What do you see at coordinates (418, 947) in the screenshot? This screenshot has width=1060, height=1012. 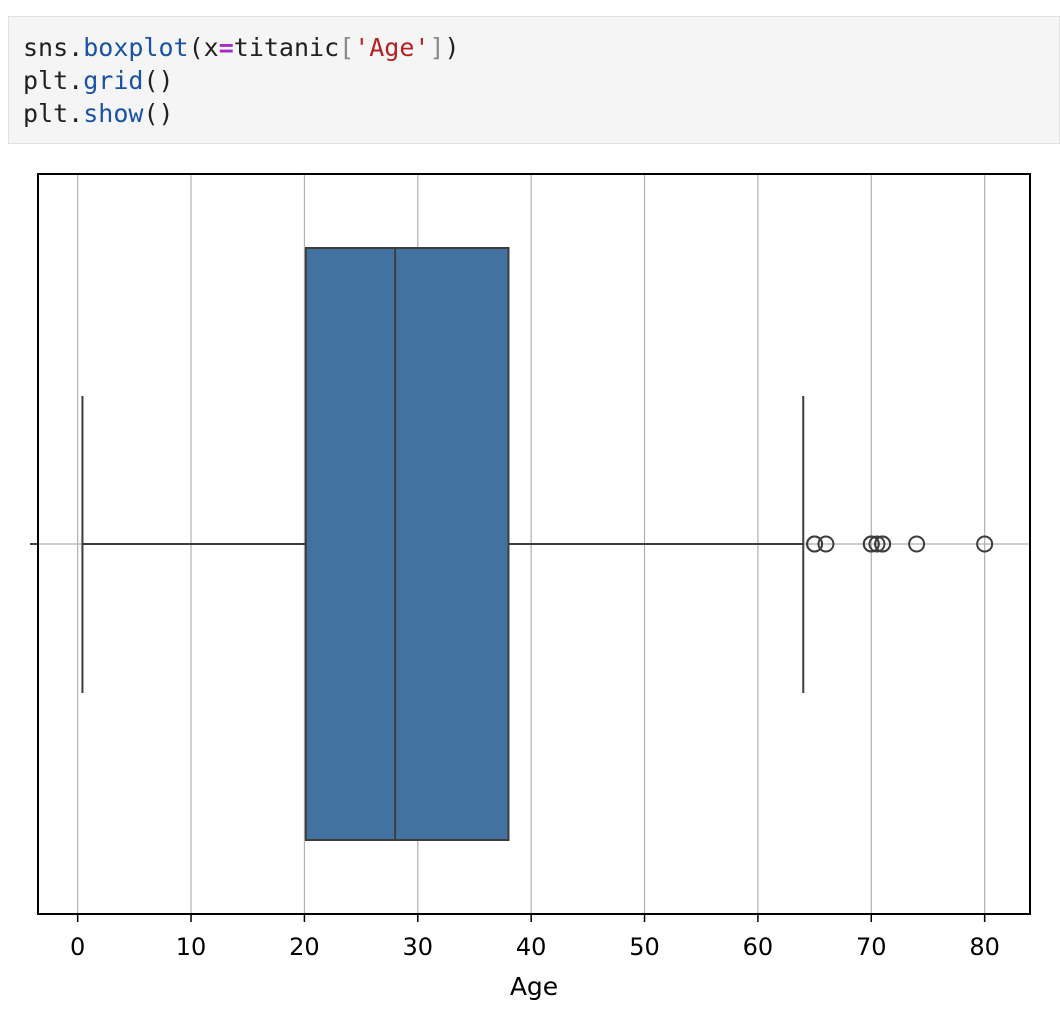 I see `x-tick-label-30: 30` at bounding box center [418, 947].